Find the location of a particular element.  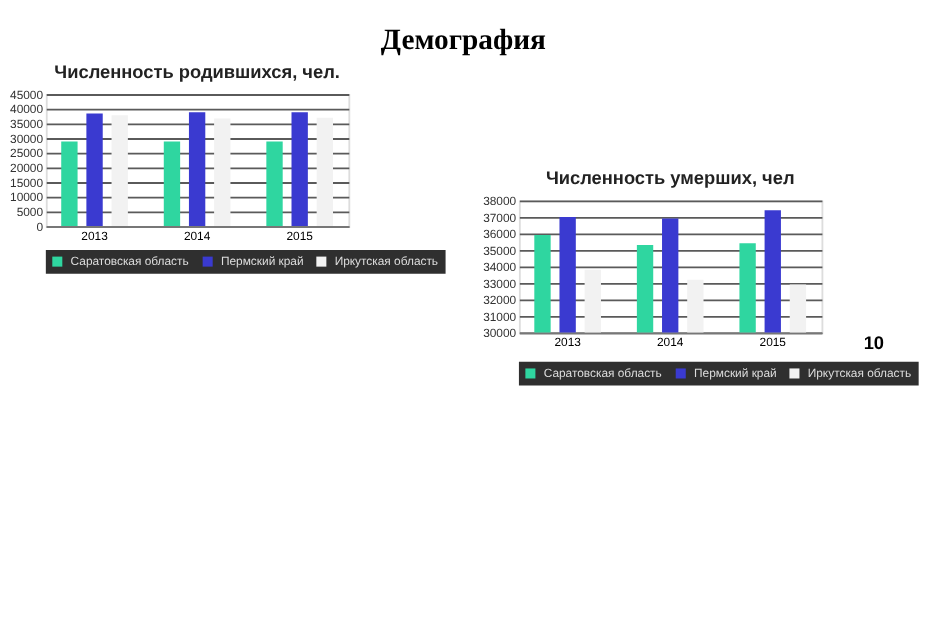

text: 10 is located at coordinates (874, 342).